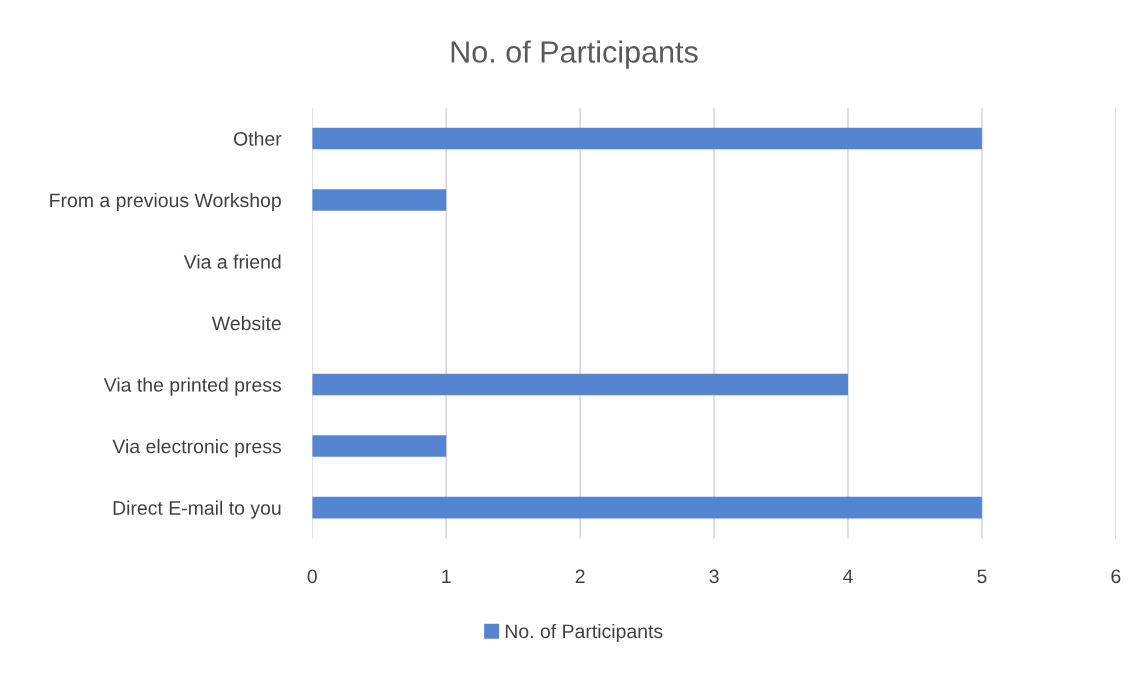  What do you see at coordinates (246, 323) in the screenshot?
I see `y-tick-label: Website` at bounding box center [246, 323].